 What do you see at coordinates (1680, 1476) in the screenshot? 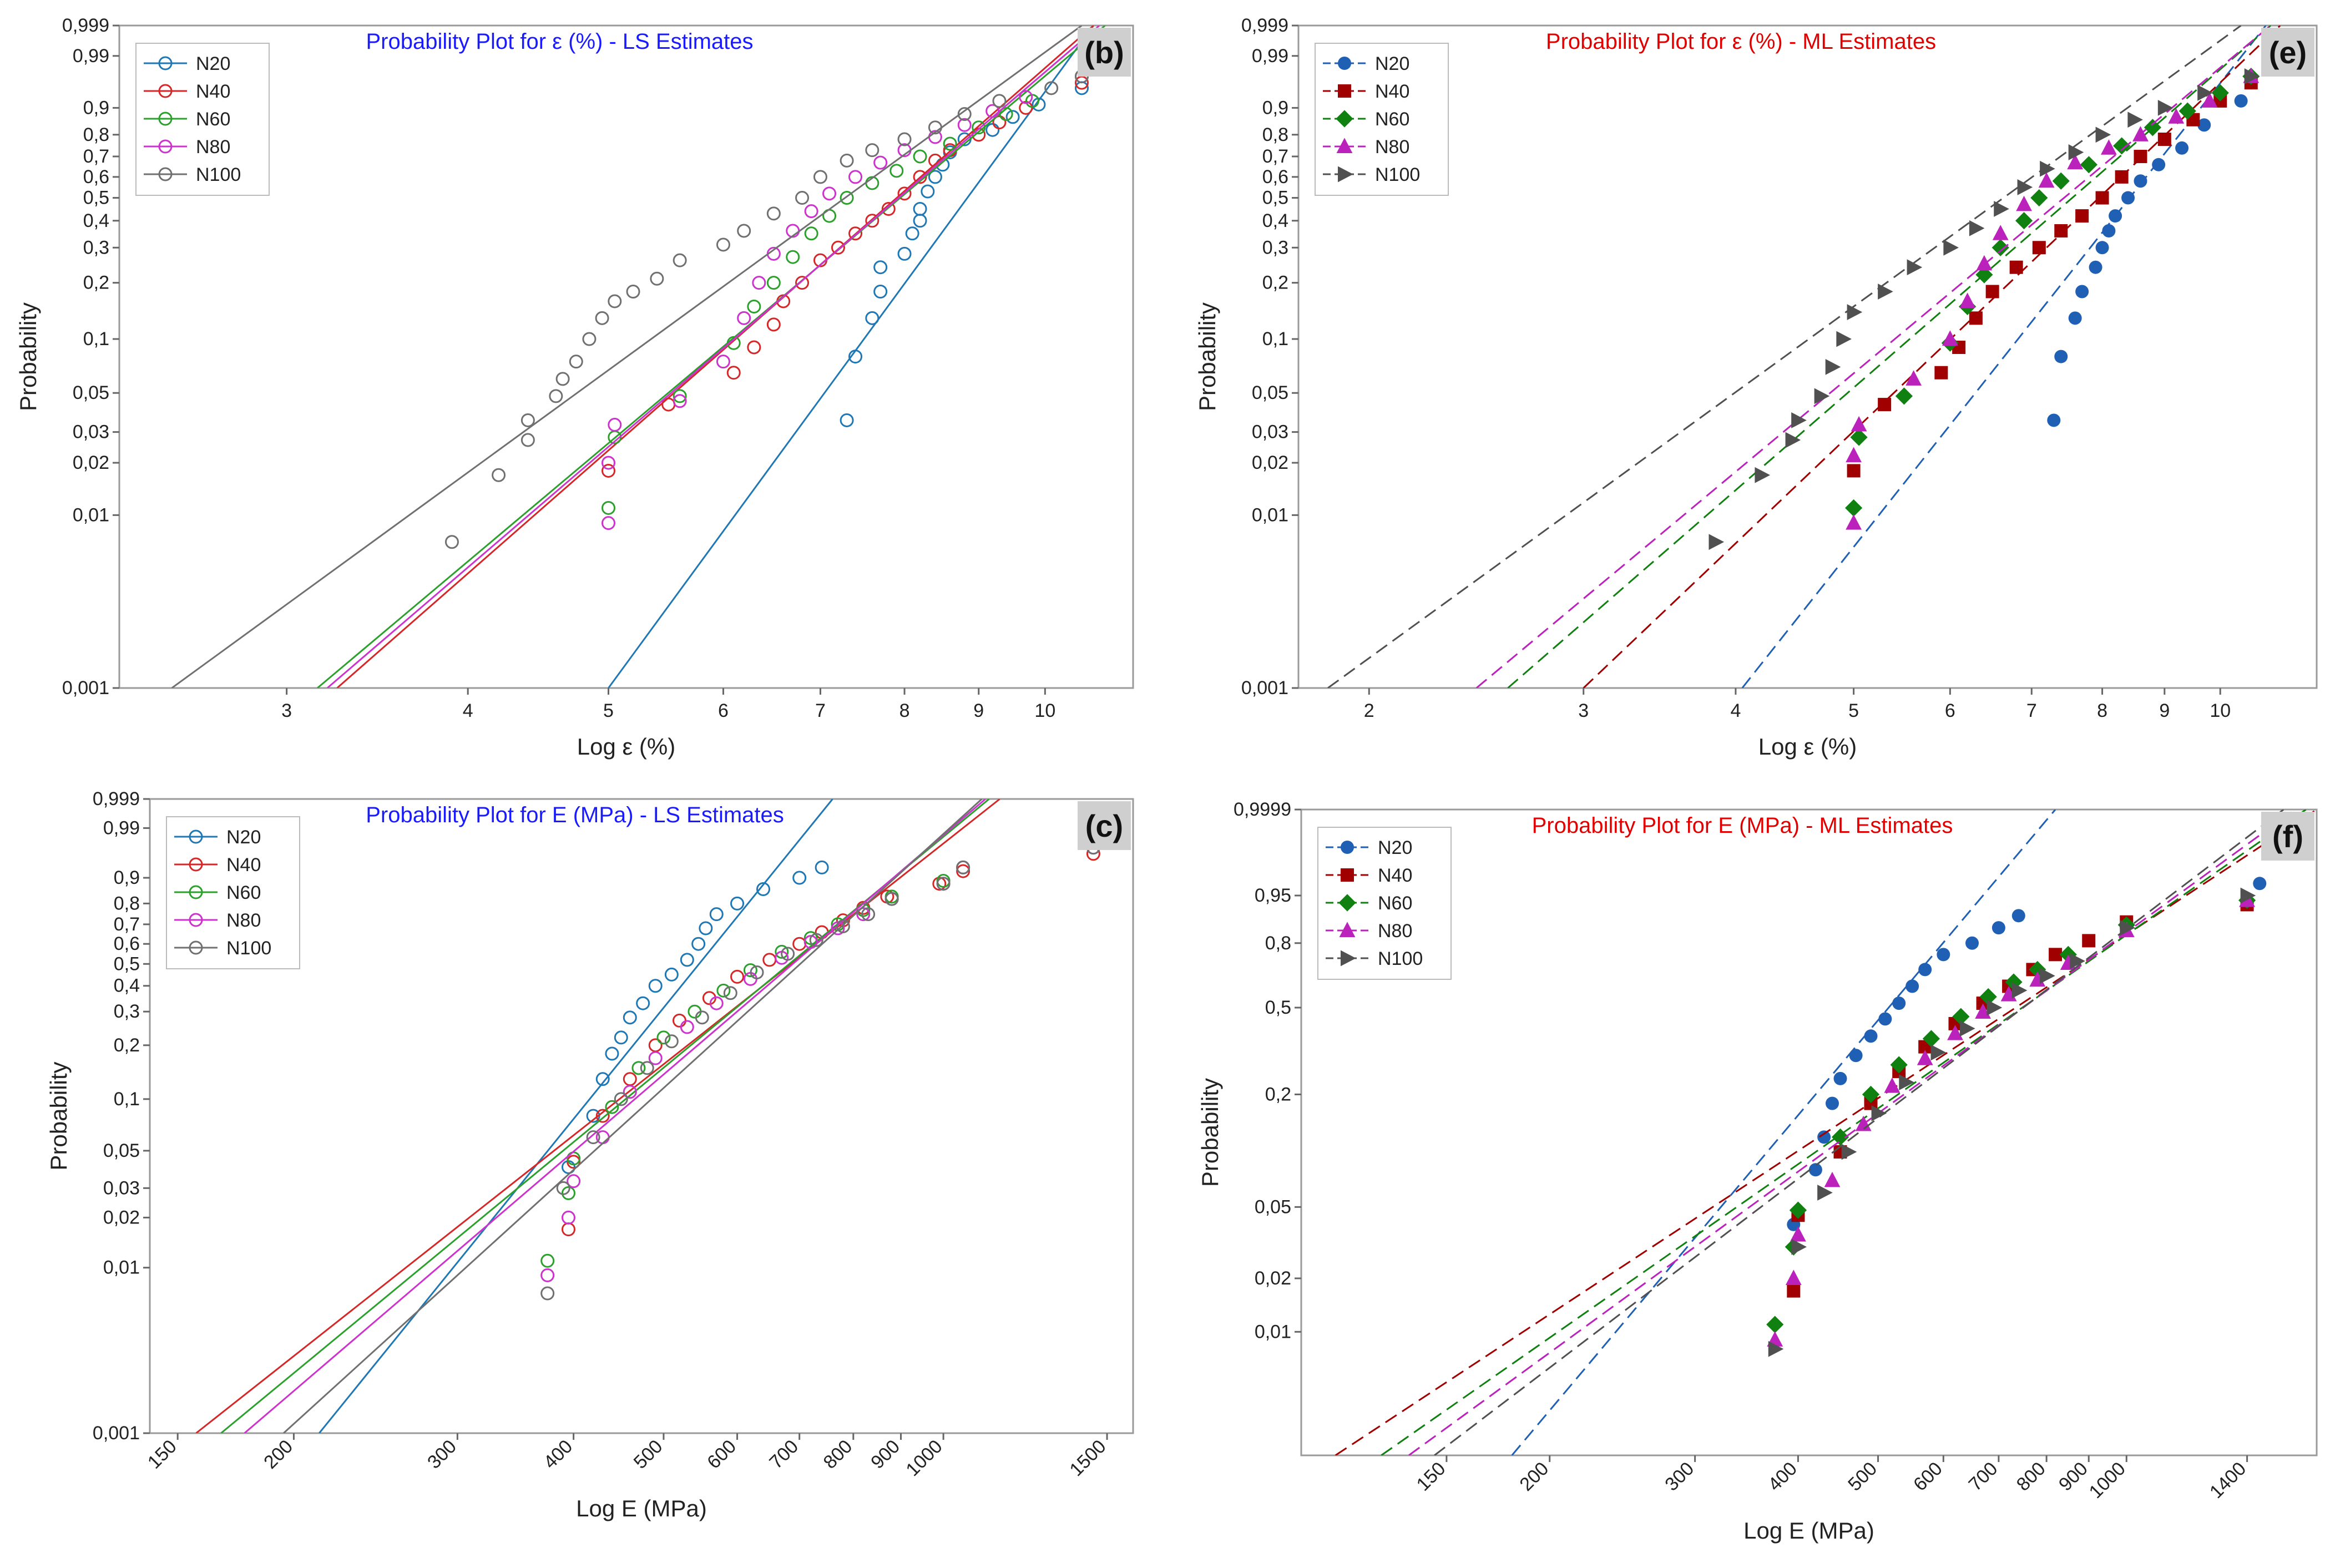
I see `x-tick-label: 300` at bounding box center [1680, 1476].